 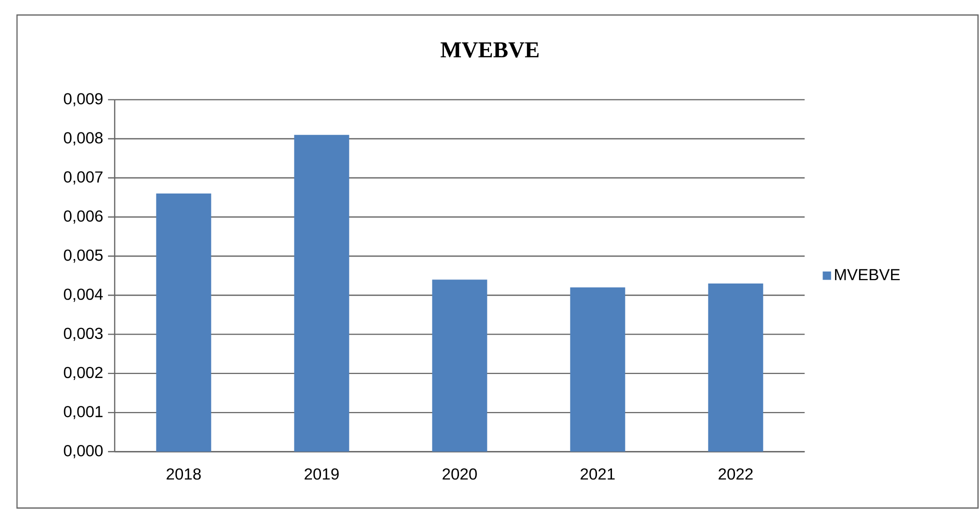 What do you see at coordinates (83, 334) in the screenshot?
I see `y-tick-label: 0,003` at bounding box center [83, 334].